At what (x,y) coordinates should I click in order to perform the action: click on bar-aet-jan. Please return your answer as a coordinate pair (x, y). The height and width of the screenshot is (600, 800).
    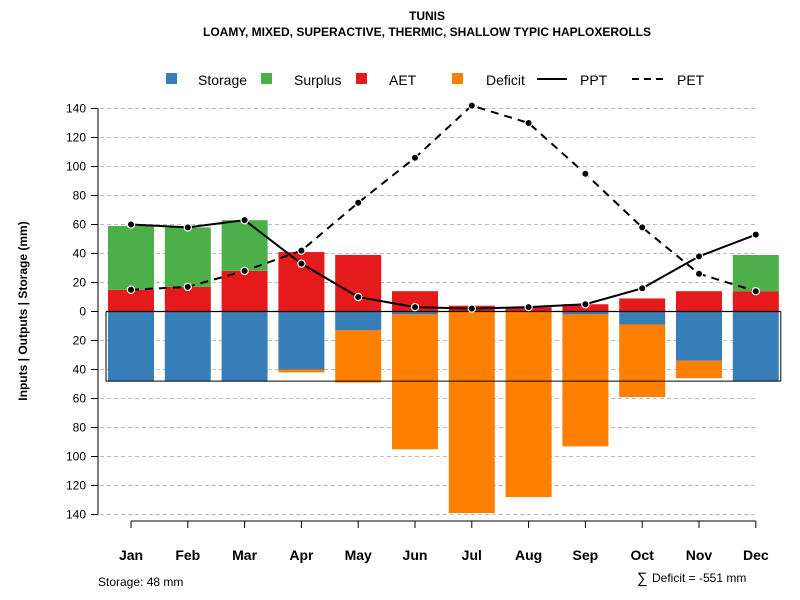
    Looking at the image, I should click on (131, 300).